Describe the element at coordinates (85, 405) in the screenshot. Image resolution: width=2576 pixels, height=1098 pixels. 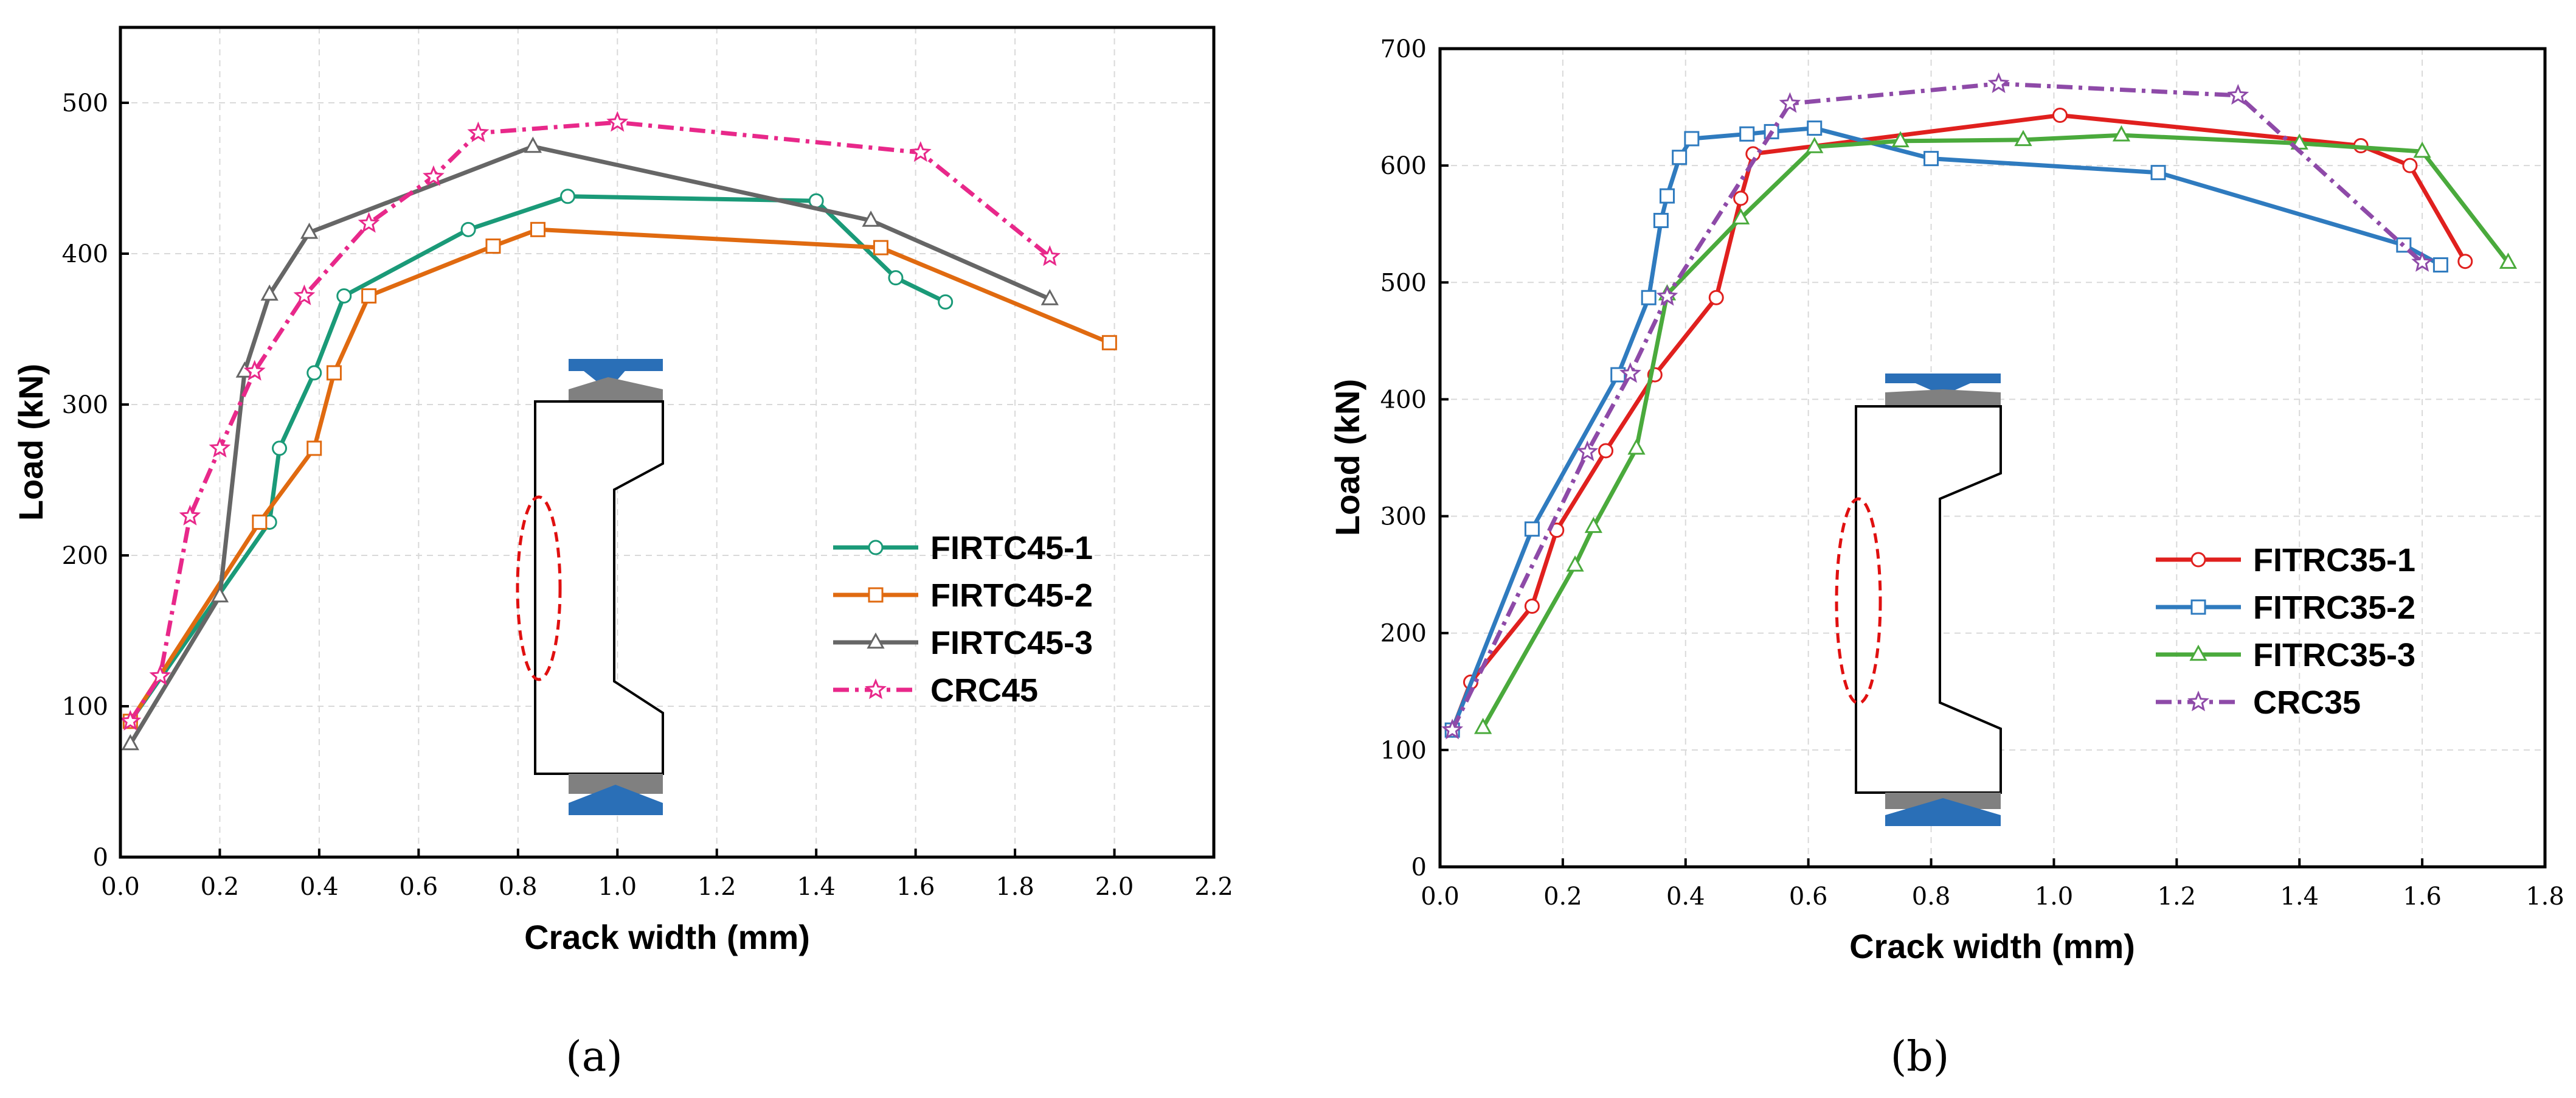
I see `y-tick-label: 300` at that location.